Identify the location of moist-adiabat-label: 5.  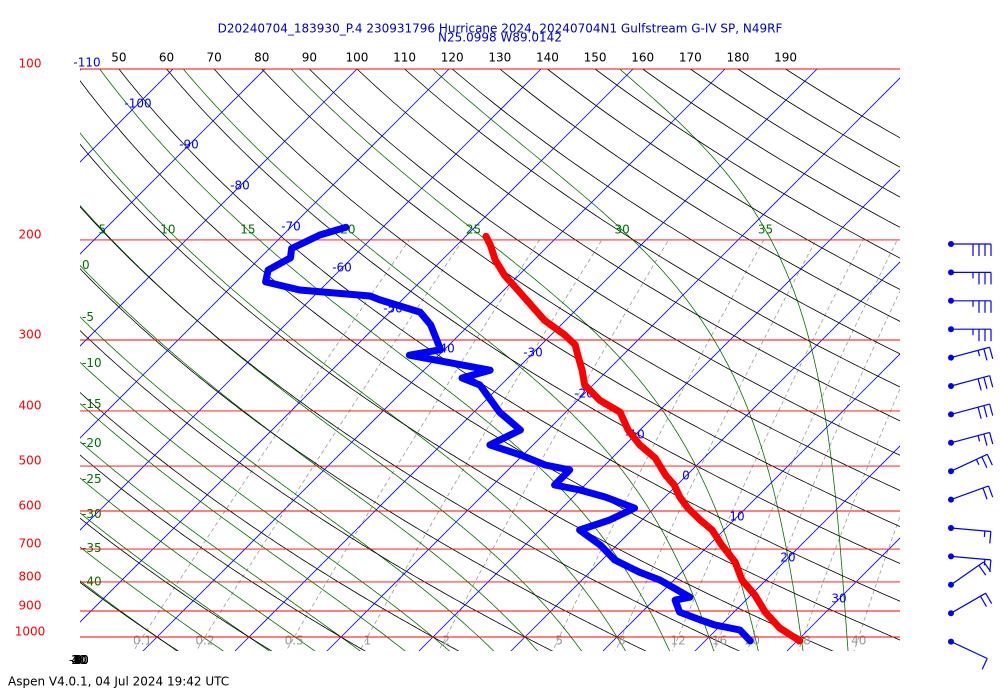
(102, 229).